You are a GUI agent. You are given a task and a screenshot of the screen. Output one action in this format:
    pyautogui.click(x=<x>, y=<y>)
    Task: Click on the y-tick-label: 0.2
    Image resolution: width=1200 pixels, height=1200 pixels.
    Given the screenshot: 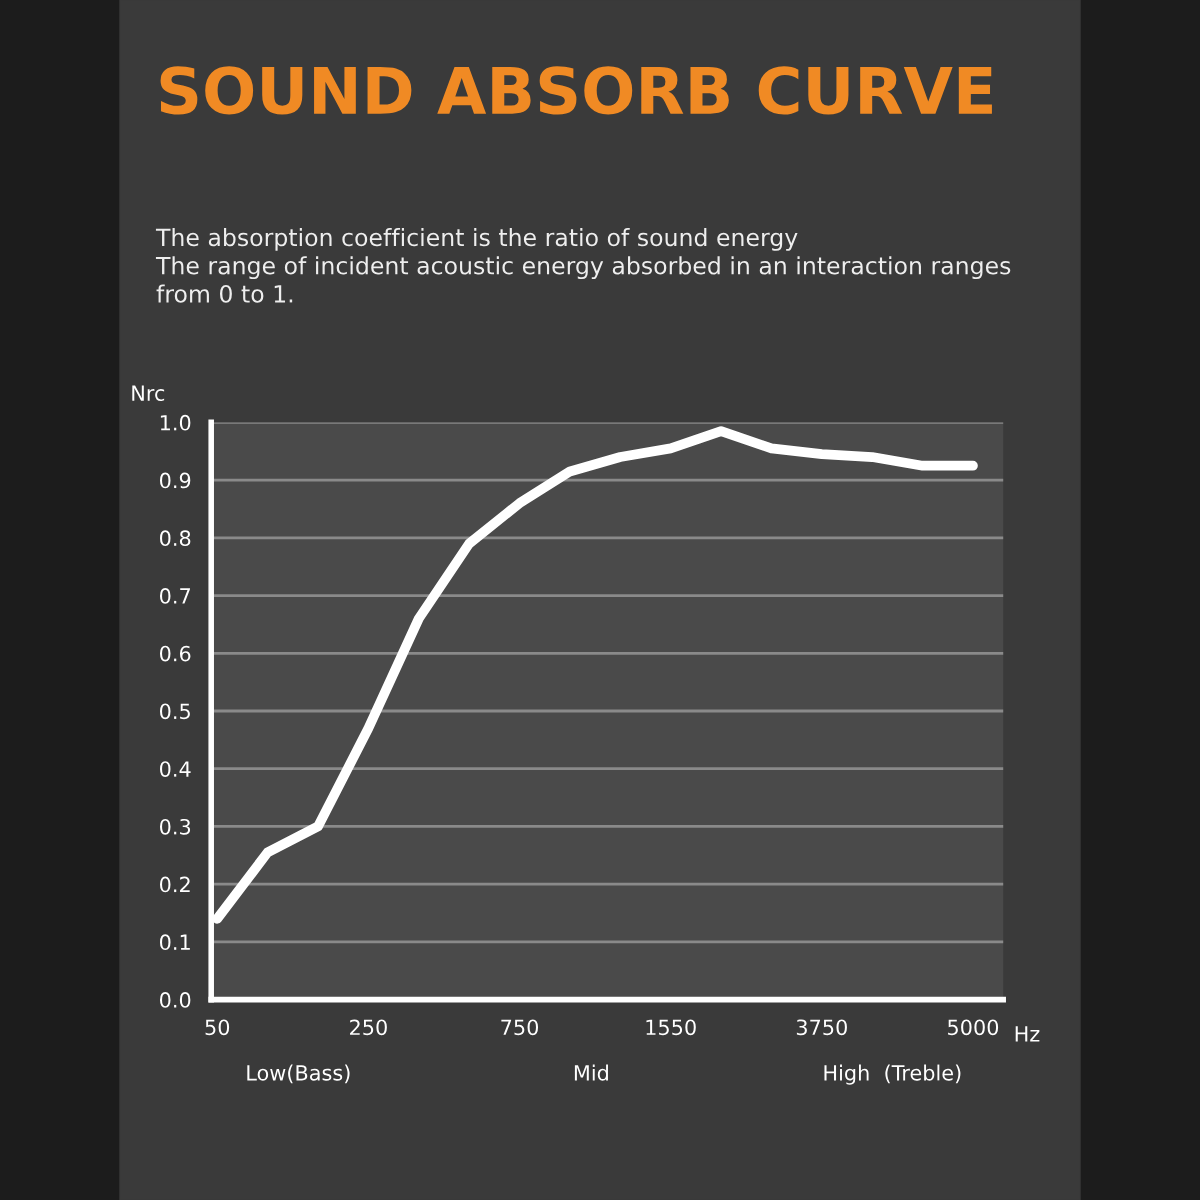 What is the action you would take?
    pyautogui.click(x=175, y=884)
    